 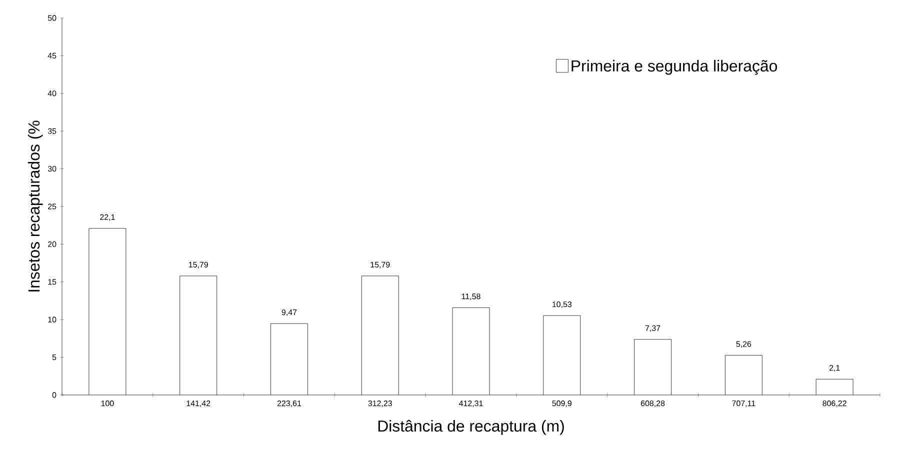 I want to click on y-axis-title: Insetos recapturados (%, so click(x=35, y=206).